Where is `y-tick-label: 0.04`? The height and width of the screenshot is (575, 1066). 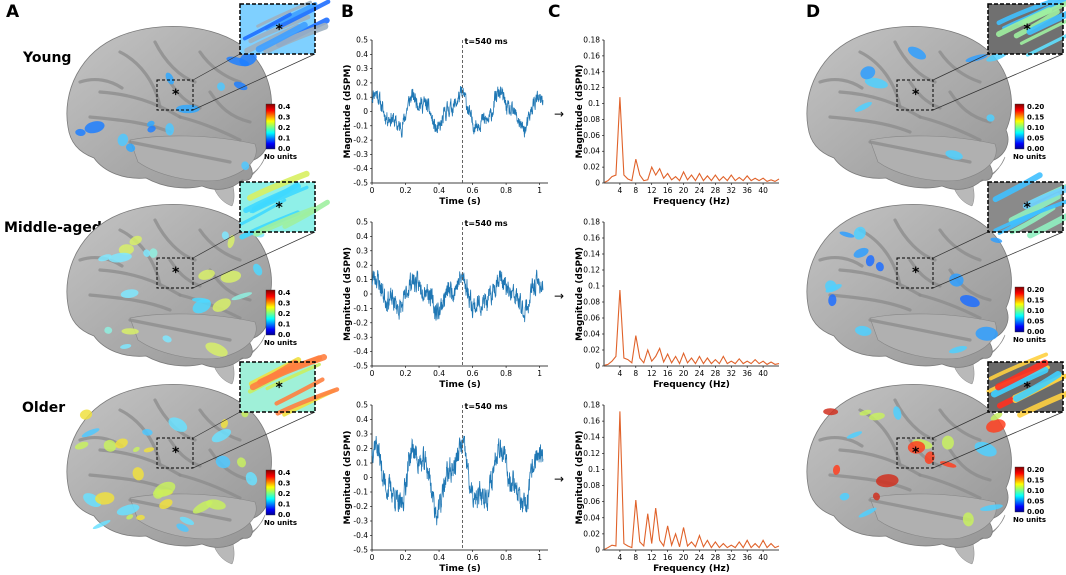
y-tick-label: 0.04 is located at coordinates (591, 517).